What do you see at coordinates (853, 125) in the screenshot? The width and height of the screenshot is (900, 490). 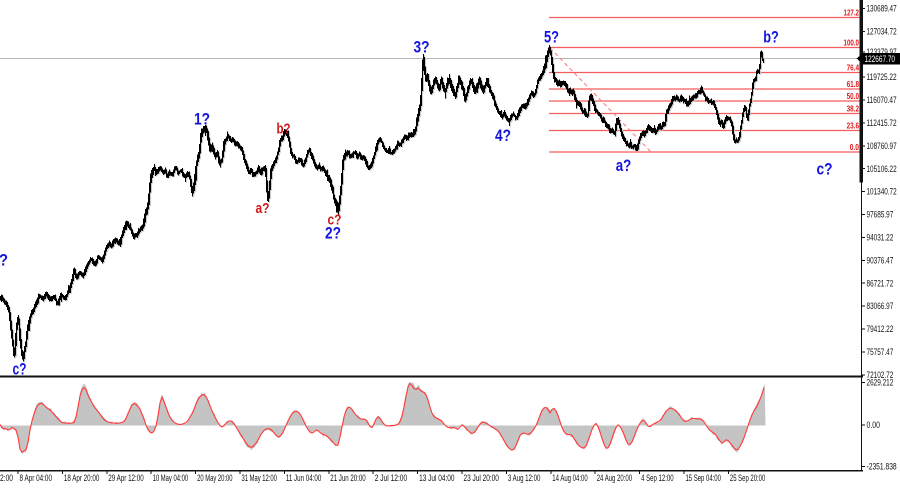 I see `svg-text: 23.6` at bounding box center [853, 125].